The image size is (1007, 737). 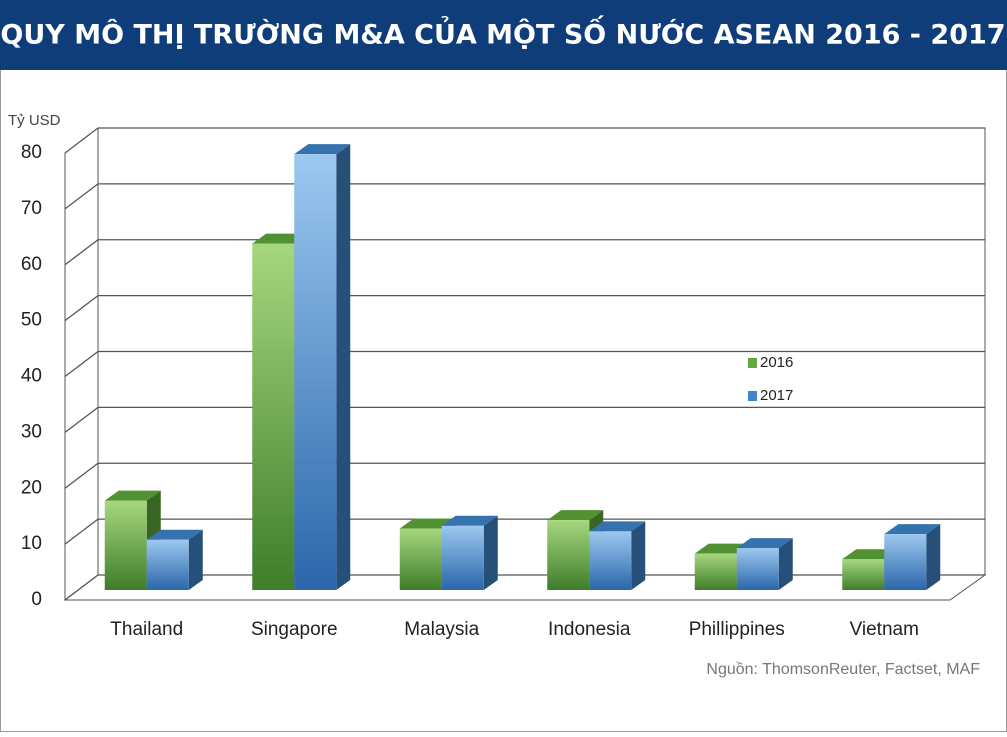 What do you see at coordinates (589, 629) in the screenshot?
I see `x-tick-label: Indonesia` at bounding box center [589, 629].